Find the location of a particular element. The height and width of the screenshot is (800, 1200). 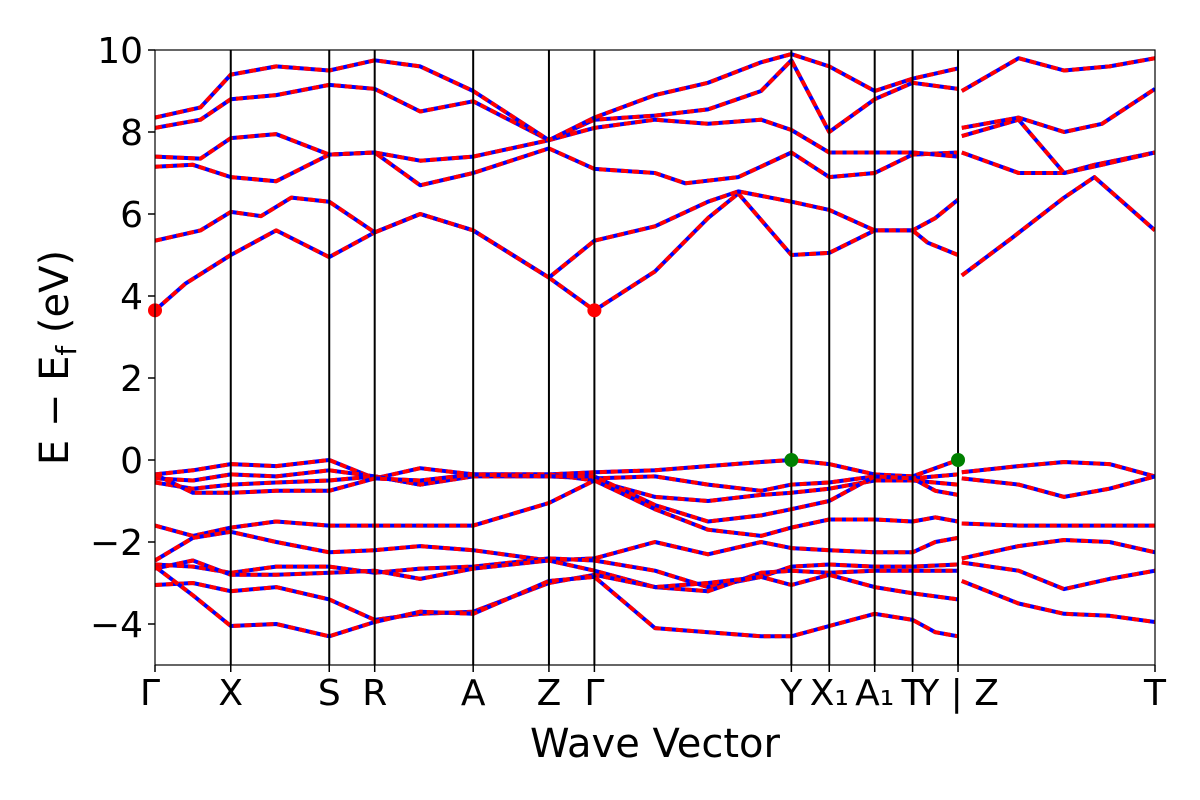

band-c5b is located at coordinates (1058, 110).